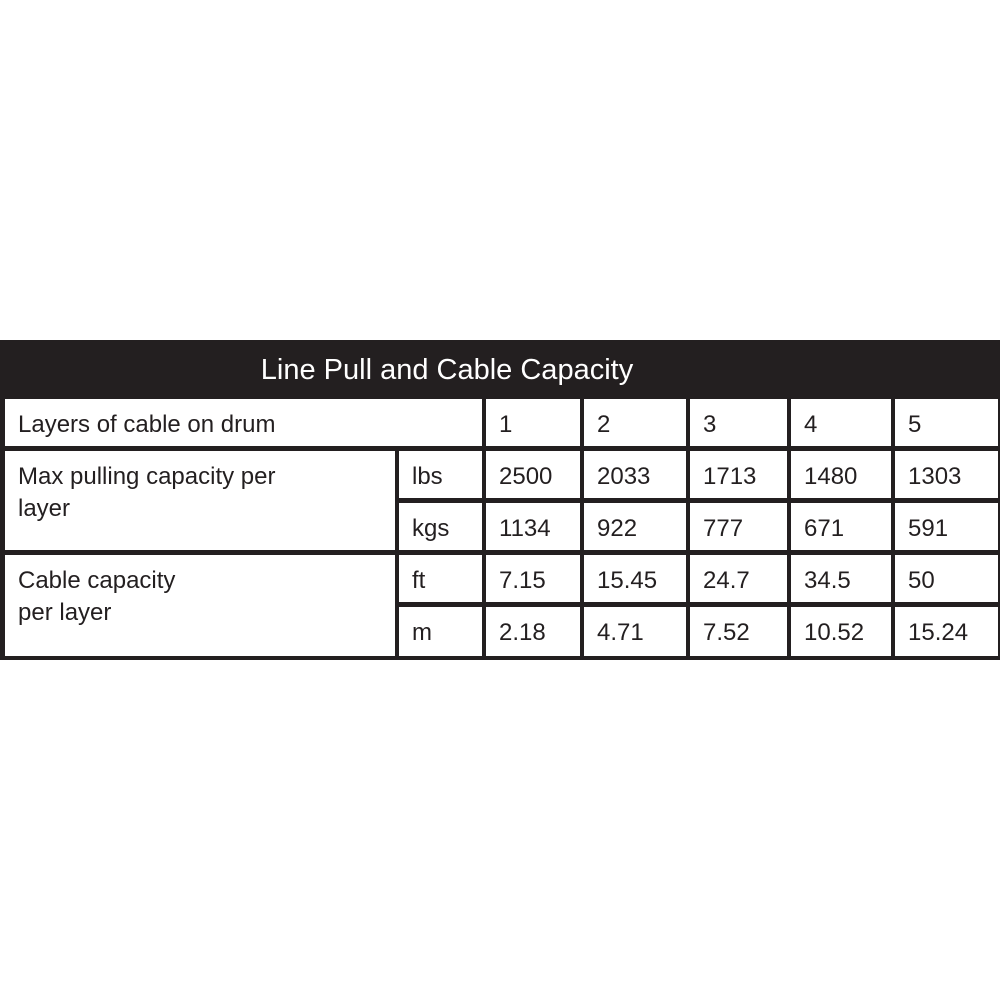  Describe the element at coordinates (200, 500) in the screenshot. I see `group-label-pulling: Max pulling capacity per layer` at that location.